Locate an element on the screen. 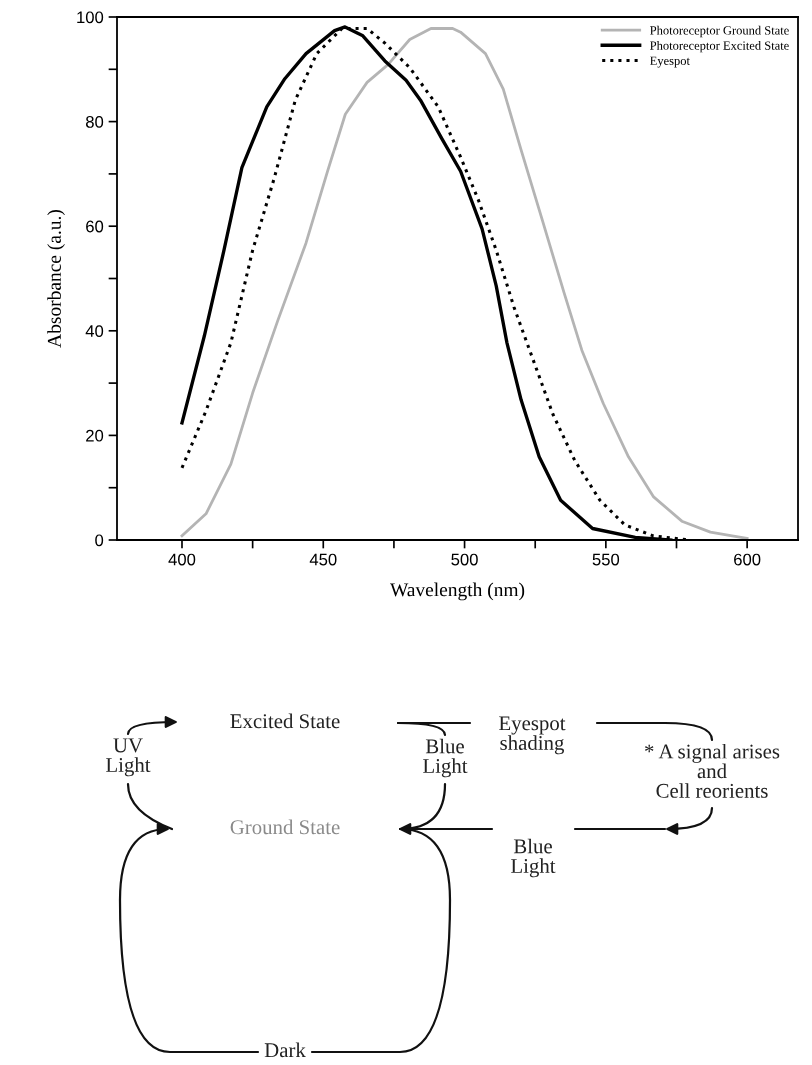 Image resolution: width=812 pixels, height=1065 pixels. text: * A signal arises and Cell reorients is located at coordinates (712, 770).